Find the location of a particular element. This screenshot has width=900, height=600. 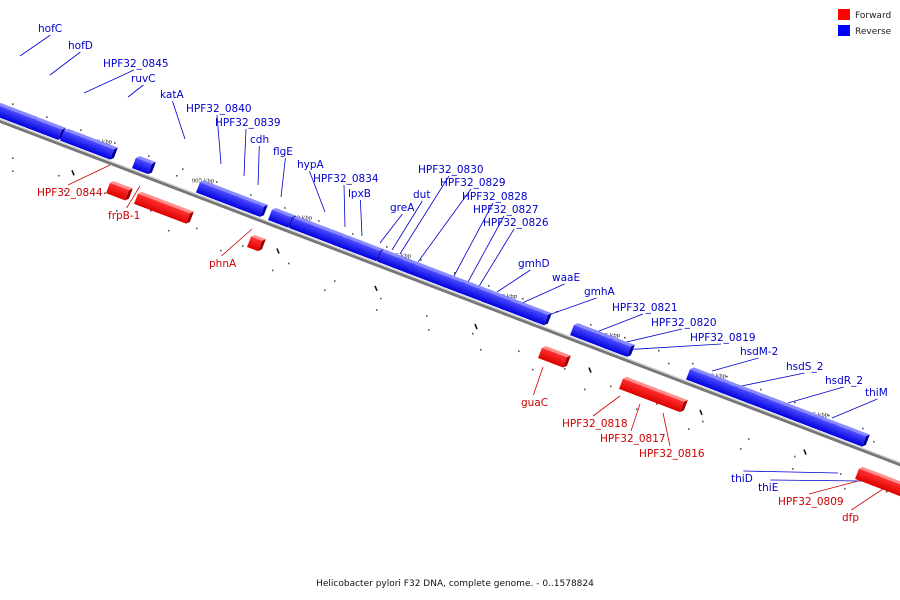

gene-label-hpf32-0821: HPF32_0821 is located at coordinates (645, 308).